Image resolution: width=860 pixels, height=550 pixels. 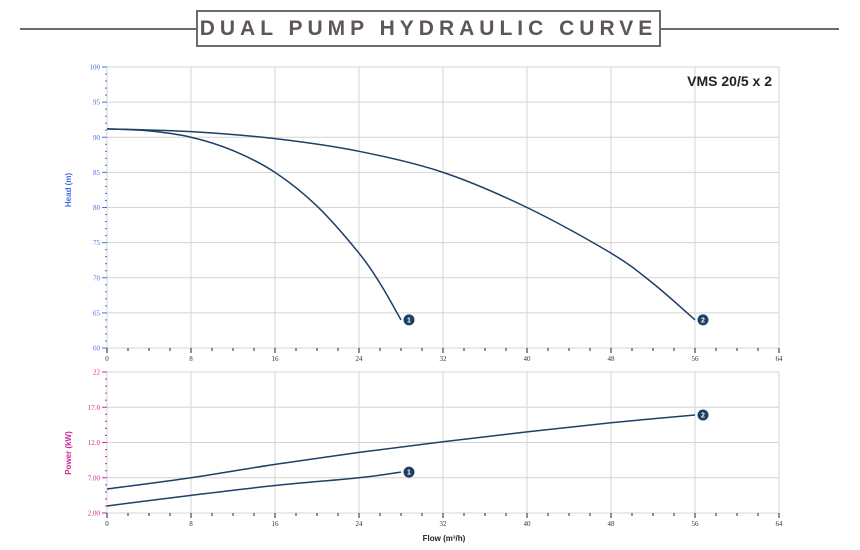 I want to click on y-tick-label: 70, so click(x=97, y=278).